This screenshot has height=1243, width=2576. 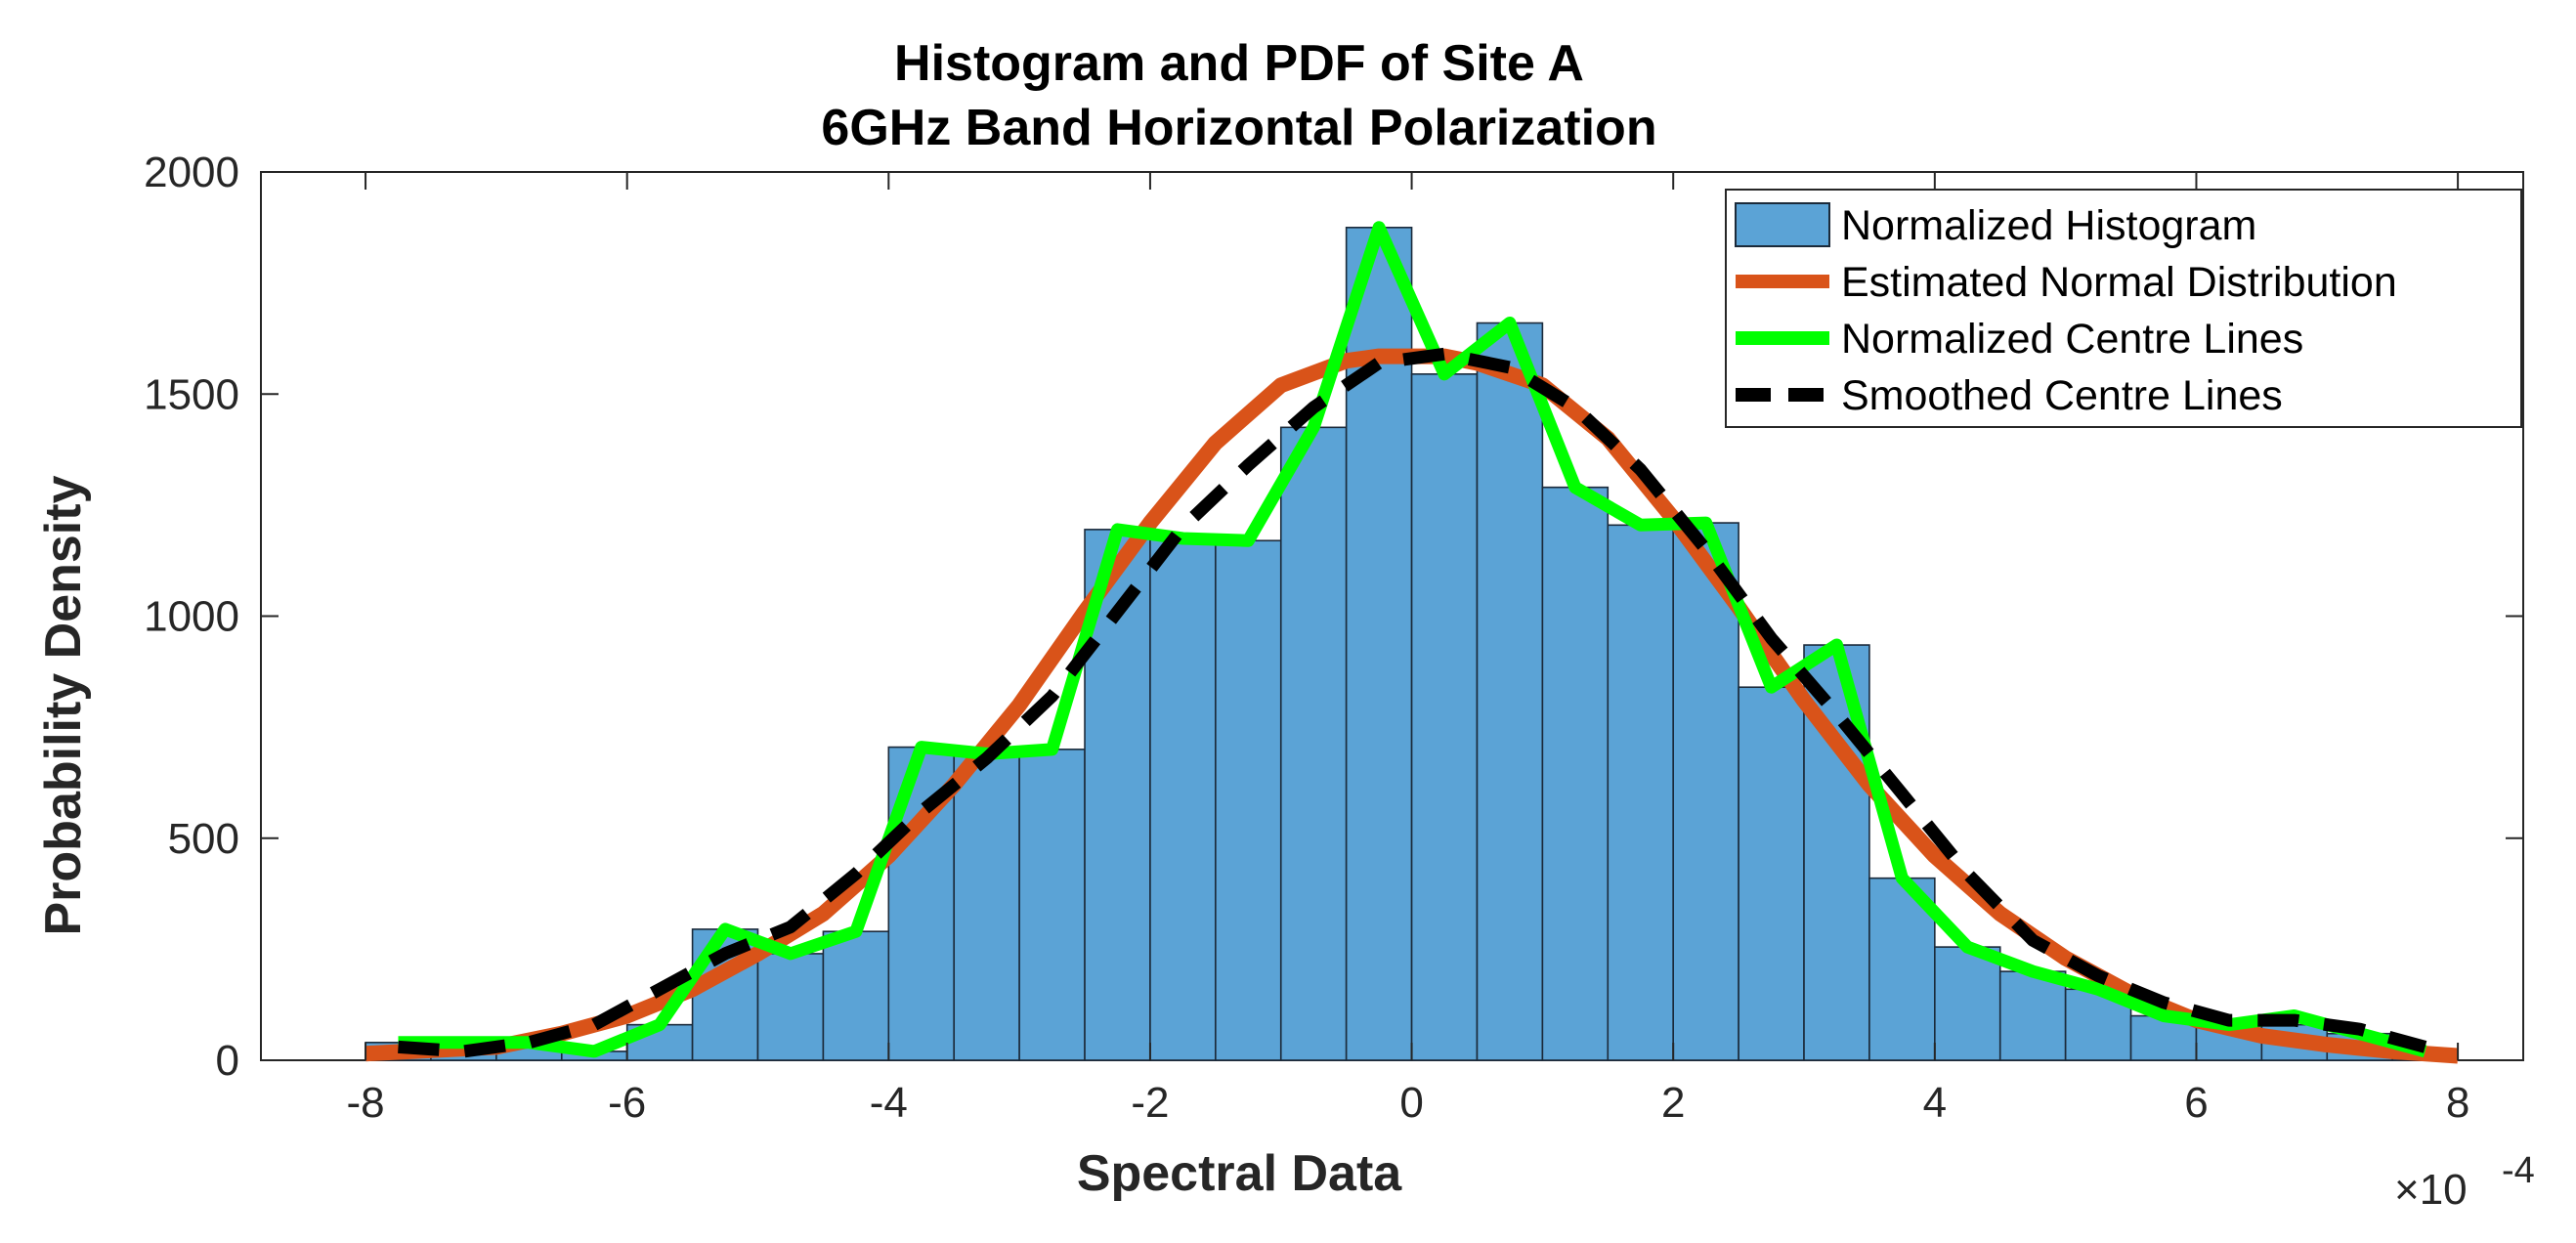 I want to click on legend-label: Estimated Normal Distribution, so click(x=2119, y=283).